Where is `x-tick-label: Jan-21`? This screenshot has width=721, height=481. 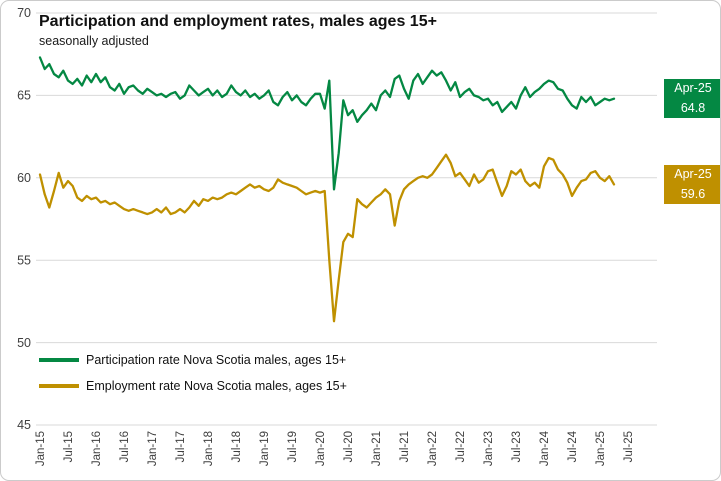
x-tick-label: Jan-21 is located at coordinates (377, 448).